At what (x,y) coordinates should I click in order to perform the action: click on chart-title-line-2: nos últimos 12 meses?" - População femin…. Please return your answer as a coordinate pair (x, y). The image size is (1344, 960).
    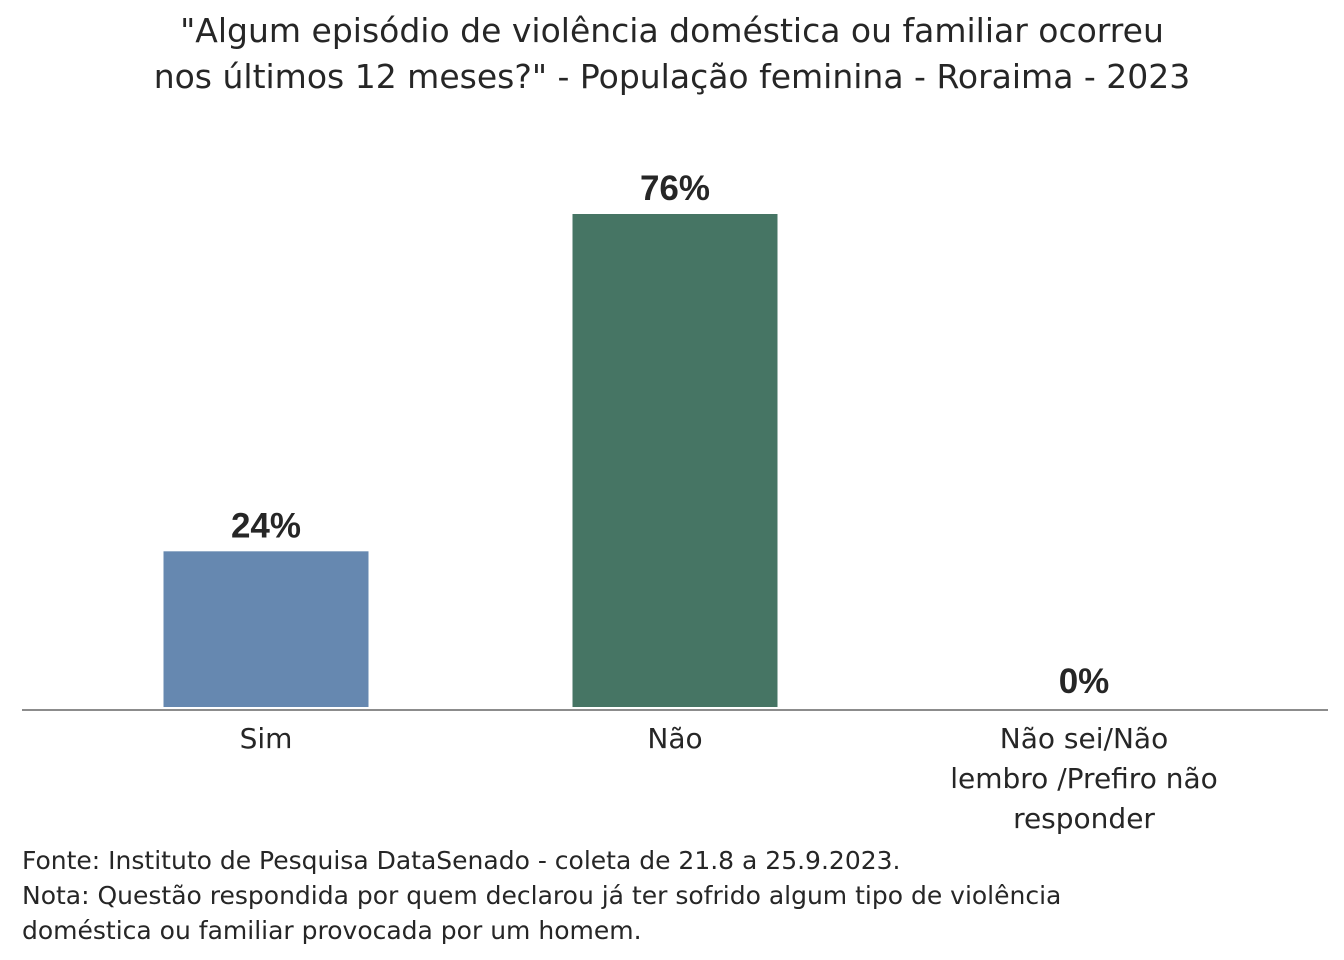
    Looking at the image, I should click on (672, 76).